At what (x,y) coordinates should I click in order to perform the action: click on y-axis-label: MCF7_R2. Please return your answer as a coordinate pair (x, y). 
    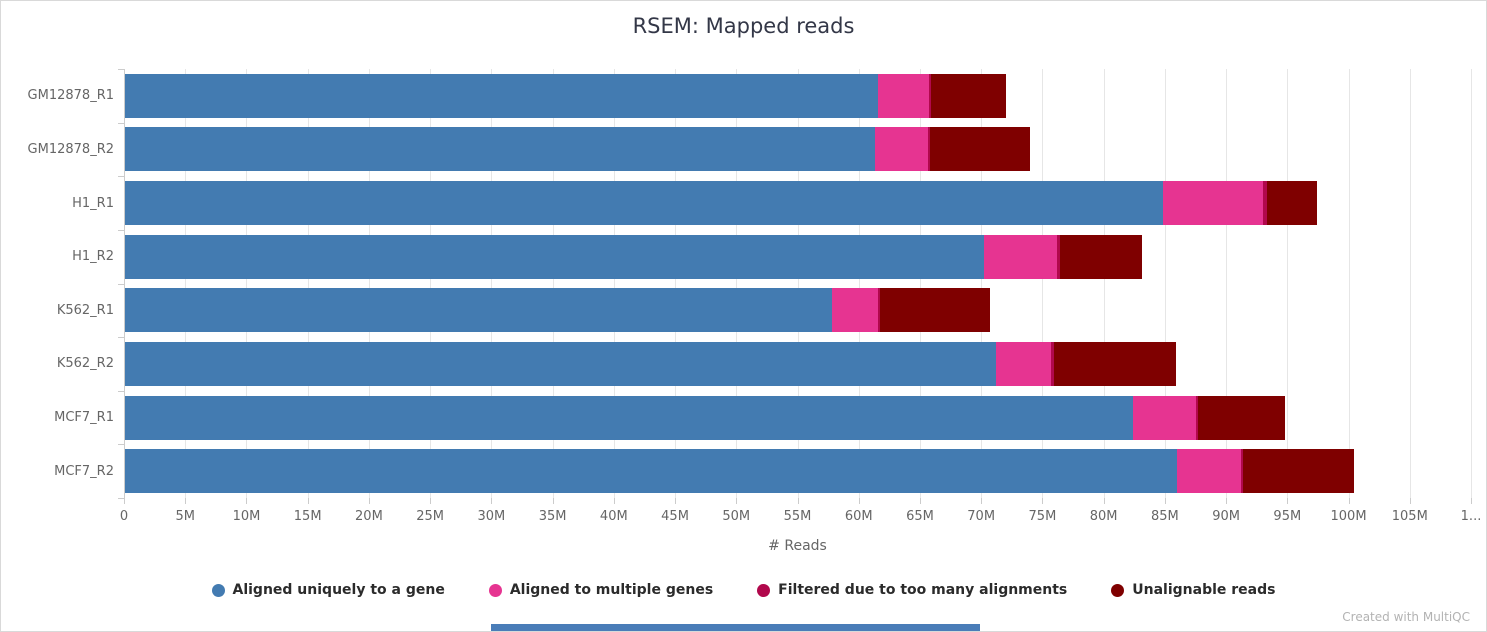
    Looking at the image, I should click on (84, 471).